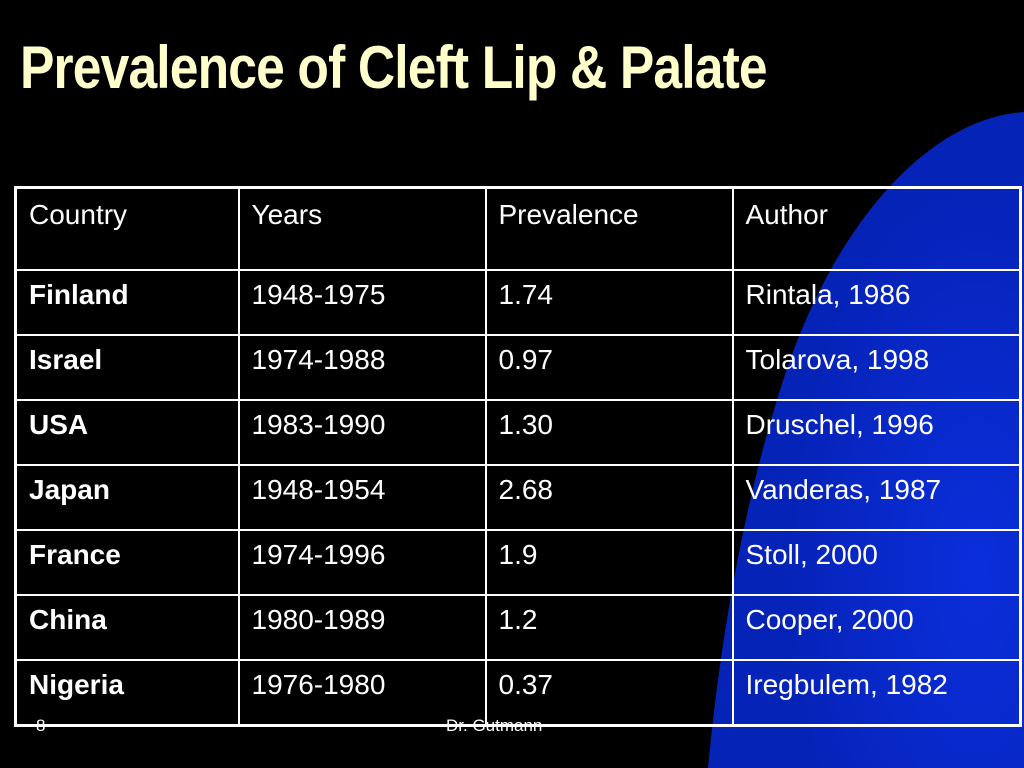 This screenshot has height=768, width=1024. I want to click on table-header-row: Country Years Prevalence Author, so click(518, 228).